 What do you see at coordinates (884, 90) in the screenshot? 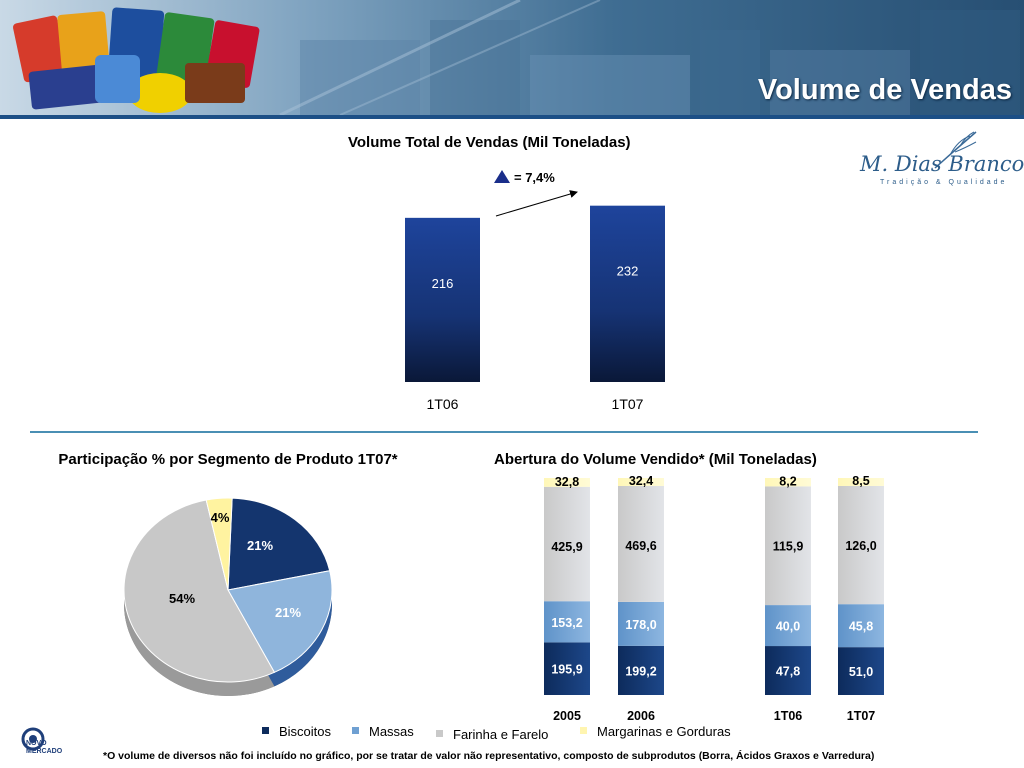
I see `page-title: Volume de Vendas` at bounding box center [884, 90].